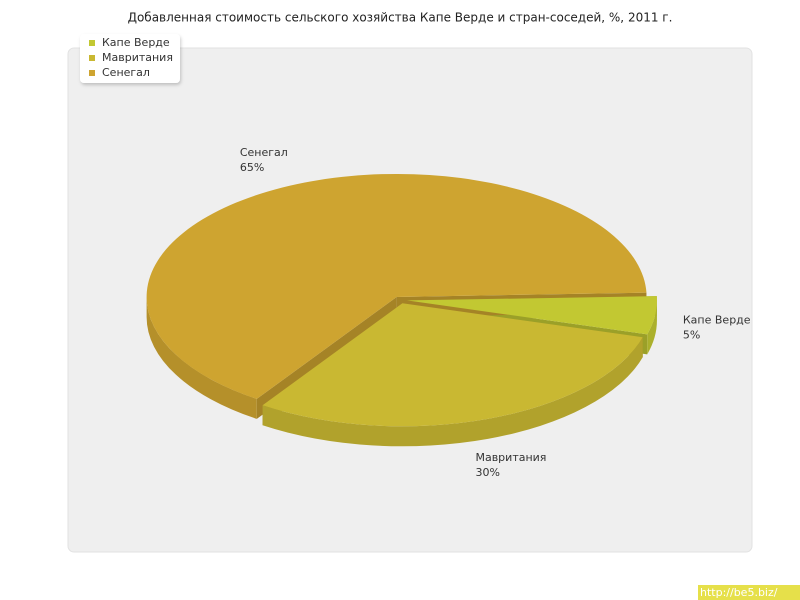 This screenshot has height=600, width=800. Describe the element at coordinates (691, 334) in the screenshot. I see `data-label-value: 5%` at that location.